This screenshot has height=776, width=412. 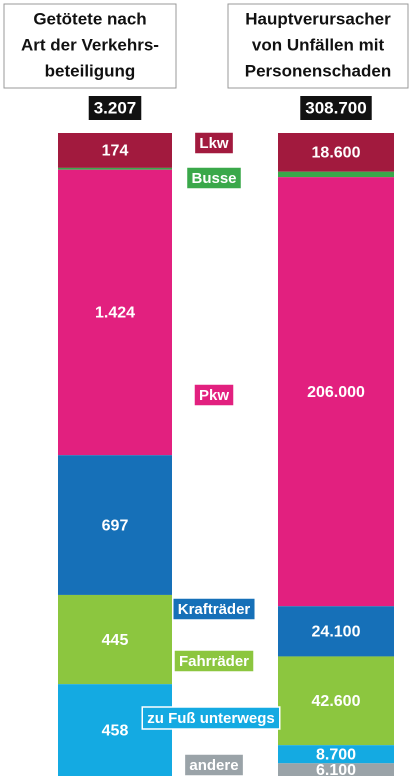 I want to click on value-label: 697, so click(x=115, y=525).